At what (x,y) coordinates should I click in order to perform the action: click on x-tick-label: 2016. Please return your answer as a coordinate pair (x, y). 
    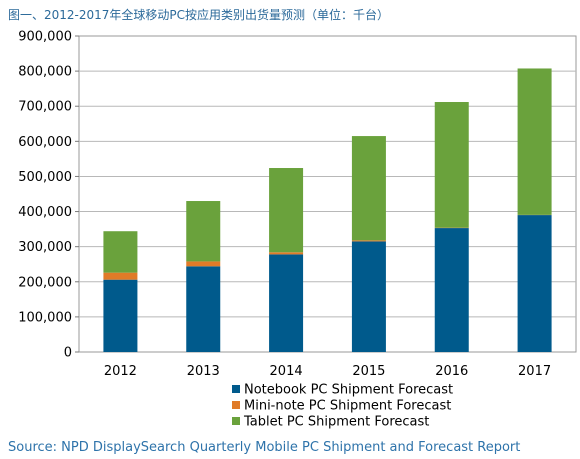
    Looking at the image, I should click on (451, 371).